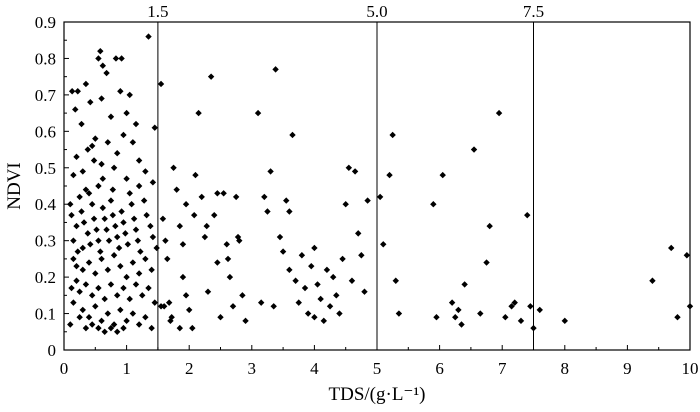  I want to click on reference-line-label: 1.5, so click(157, 11).